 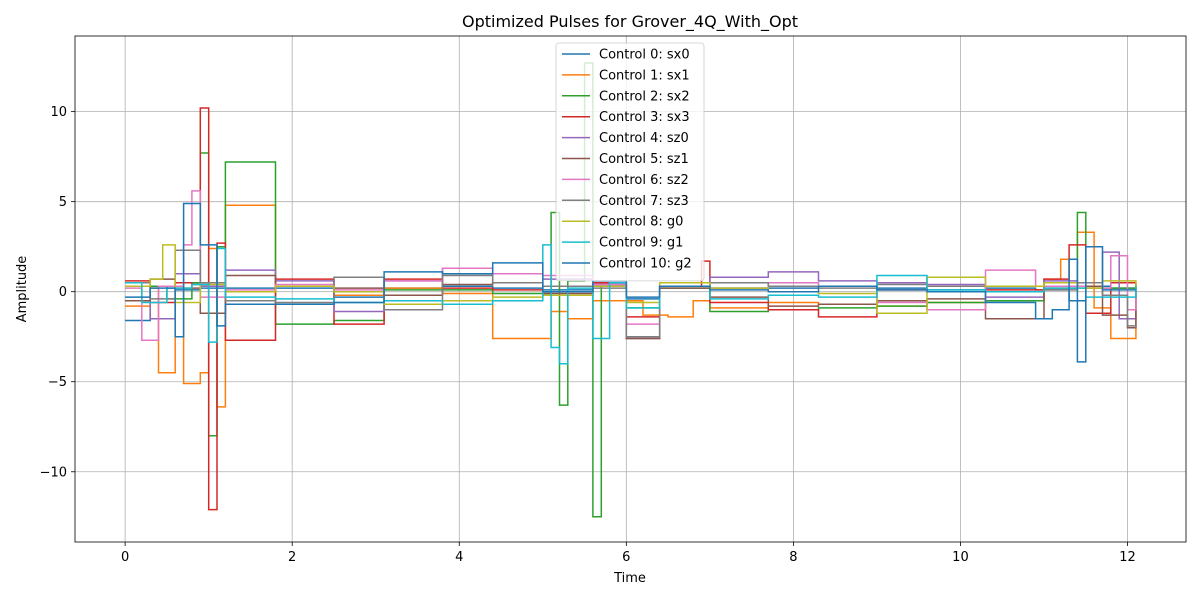 What do you see at coordinates (644, 96) in the screenshot?
I see `legend-label: Control 2: sx2` at bounding box center [644, 96].